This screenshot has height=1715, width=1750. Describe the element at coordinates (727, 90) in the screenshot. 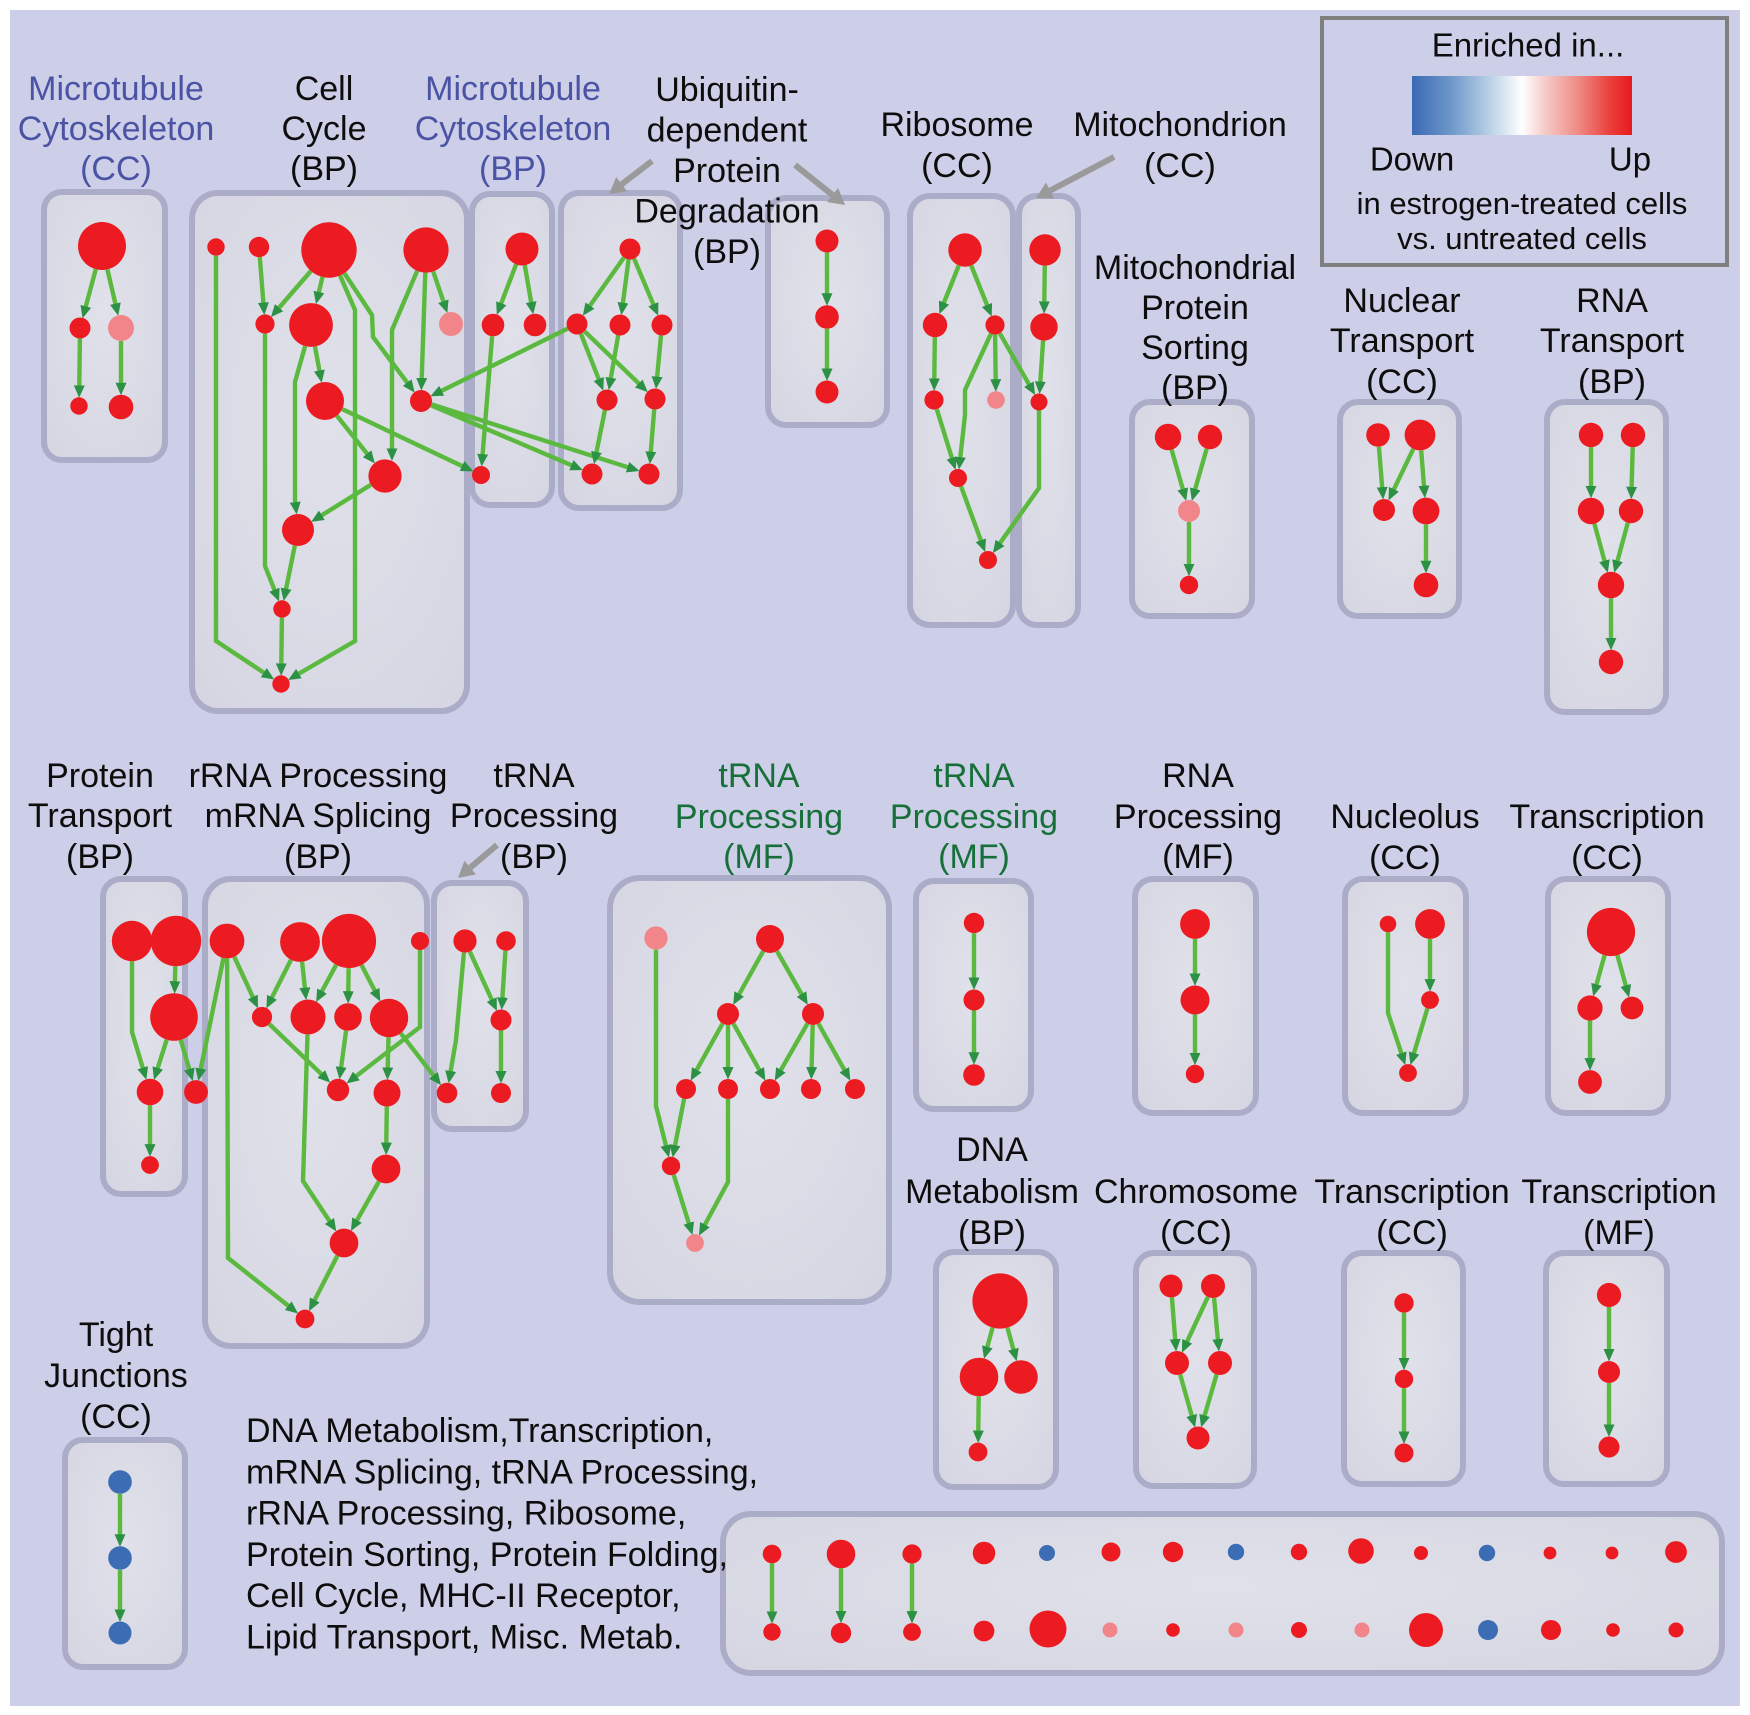

I see `svg-text: Ubiquitin-` at that location.